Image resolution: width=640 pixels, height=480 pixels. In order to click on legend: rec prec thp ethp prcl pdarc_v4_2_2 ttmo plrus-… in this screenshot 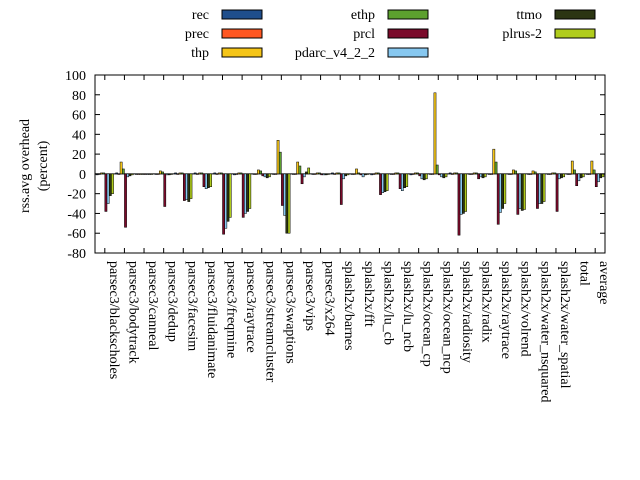, I will do `click(390, 34)`.